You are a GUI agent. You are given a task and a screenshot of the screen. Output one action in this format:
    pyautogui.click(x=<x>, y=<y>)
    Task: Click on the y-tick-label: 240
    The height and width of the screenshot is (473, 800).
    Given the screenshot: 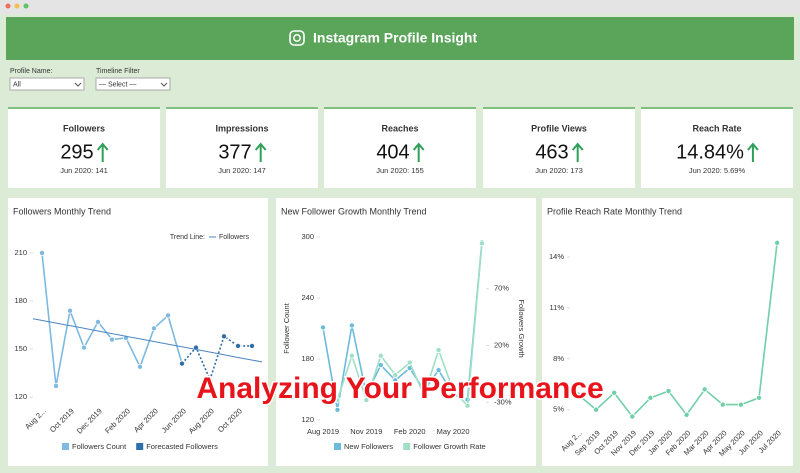 What is the action you would take?
    pyautogui.click(x=307, y=297)
    